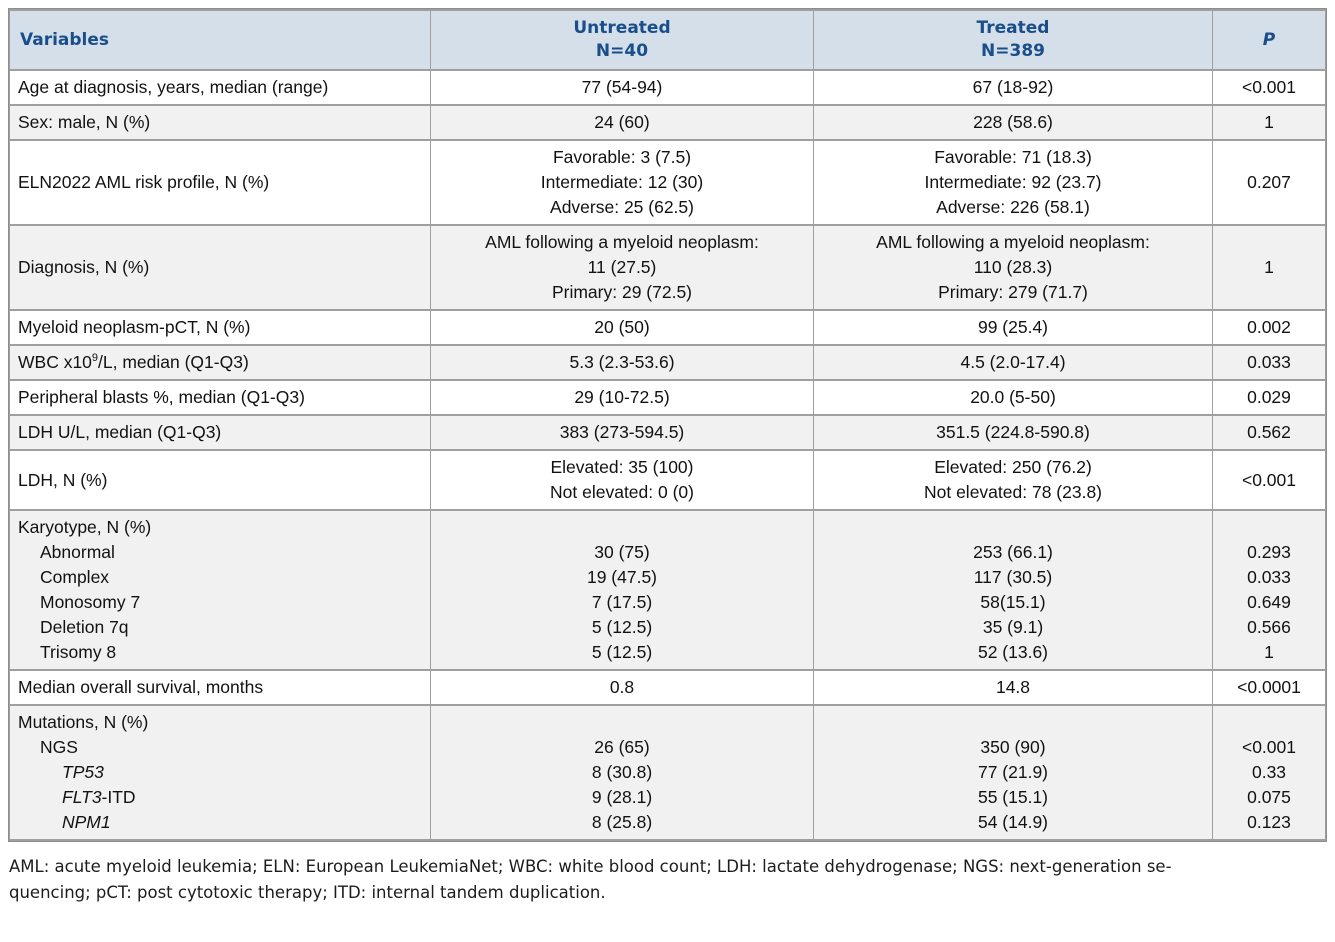  Describe the element at coordinates (622, 432) in the screenshot. I see `cell-line: 383 (273-594.5)` at that location.